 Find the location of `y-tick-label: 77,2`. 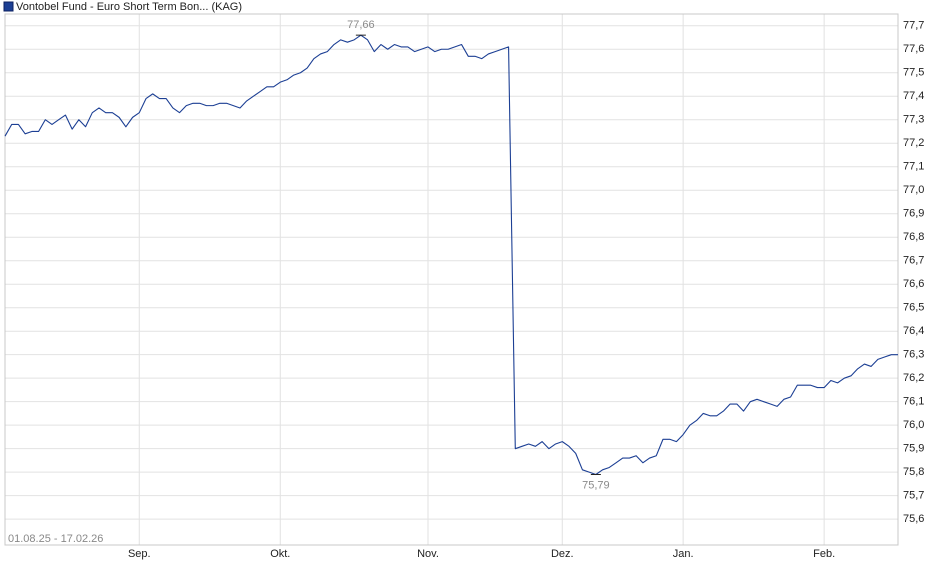

y-tick-label: 77,2 is located at coordinates (913, 143).